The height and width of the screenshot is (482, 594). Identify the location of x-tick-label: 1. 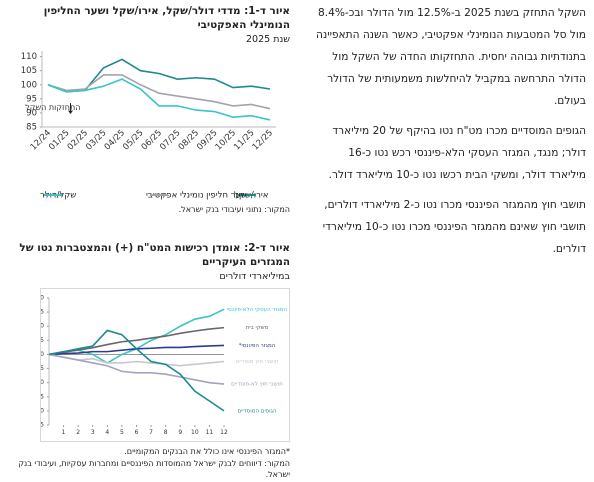
(64, 432).